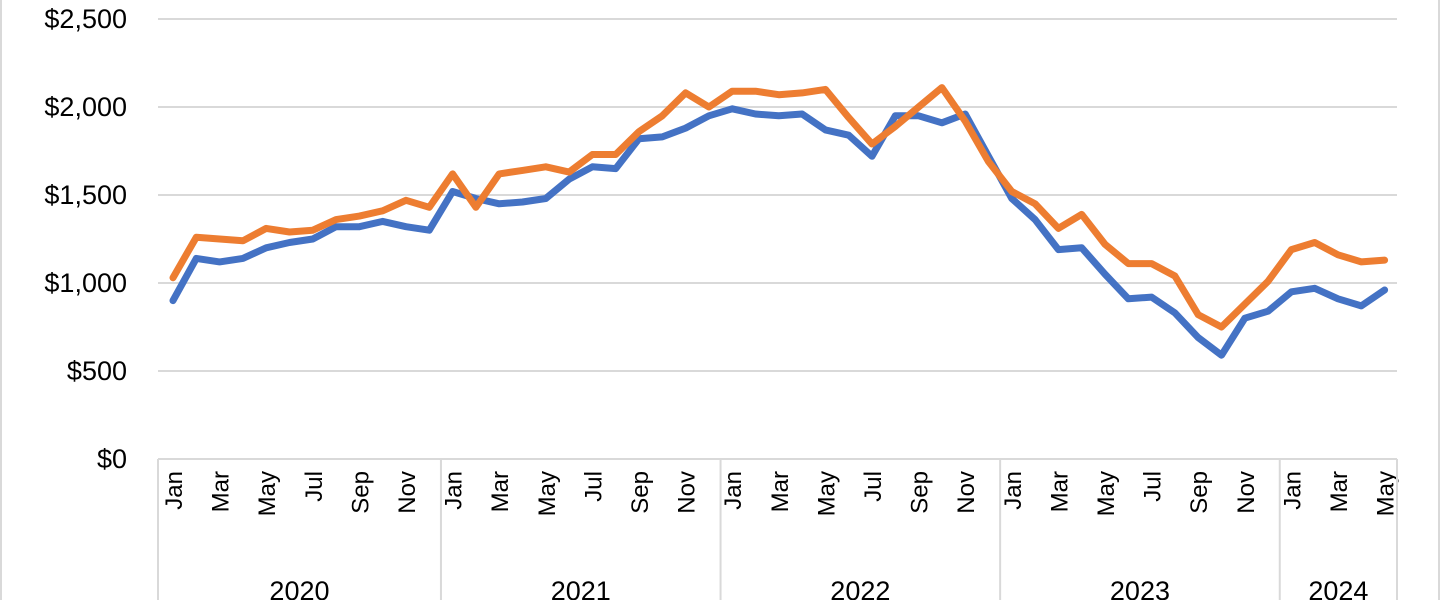 This screenshot has height=600, width=1440. What do you see at coordinates (1338, 588) in the screenshot?
I see `x-tick-label-year: 2024` at bounding box center [1338, 588].